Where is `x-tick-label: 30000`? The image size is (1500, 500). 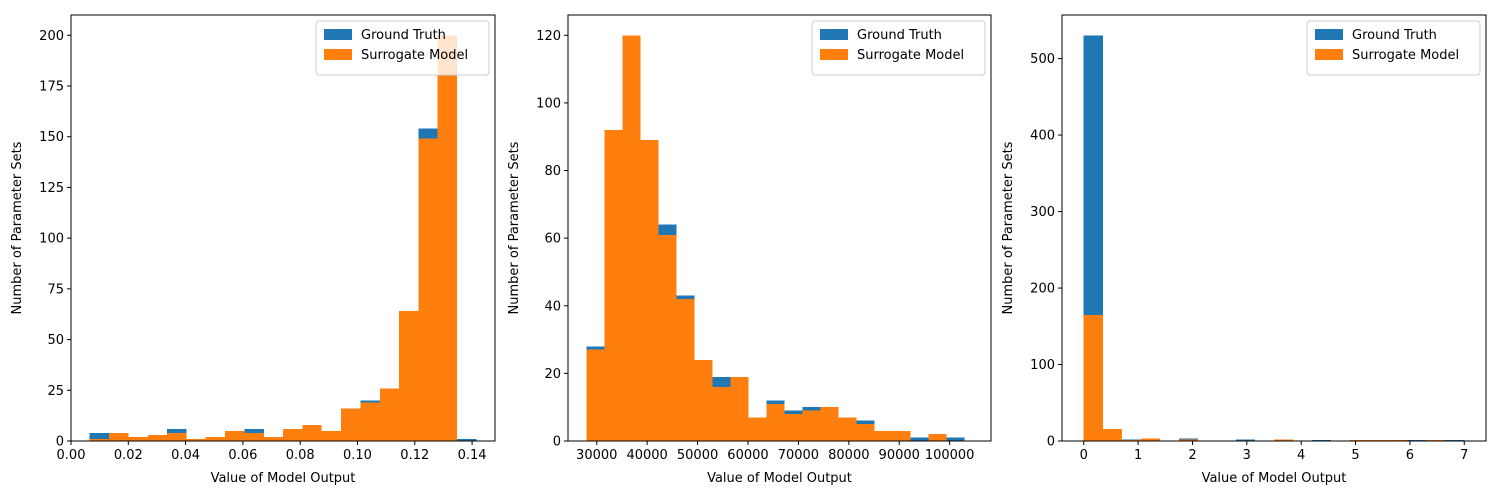 x-tick-label: 30000 is located at coordinates (596, 455).